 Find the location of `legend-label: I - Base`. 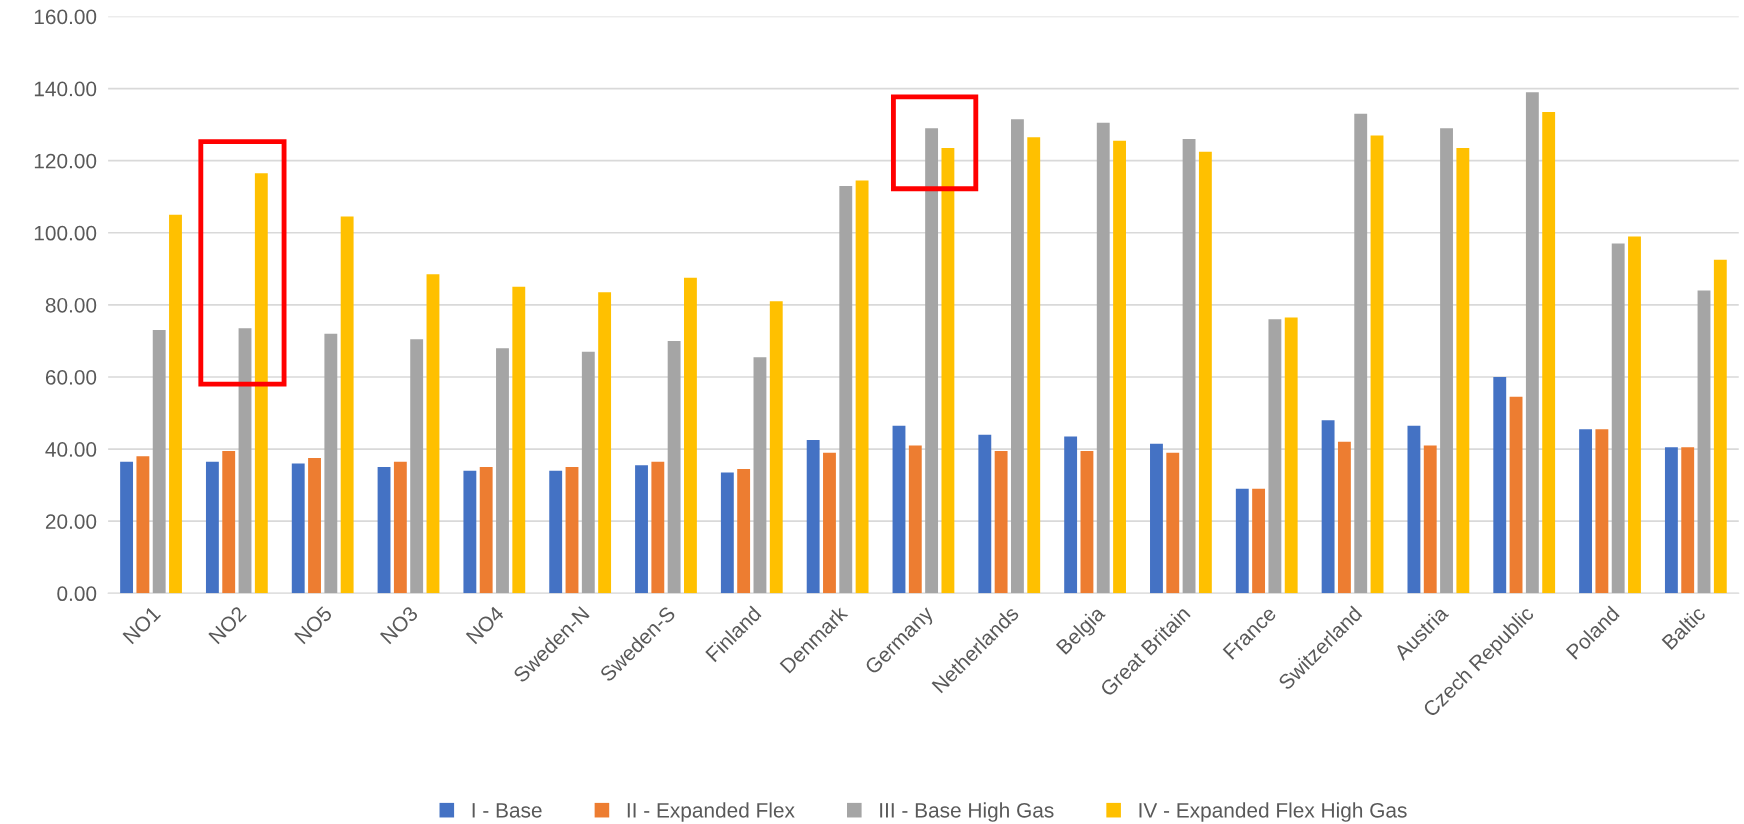

legend-label: I - Base is located at coordinates (507, 810).